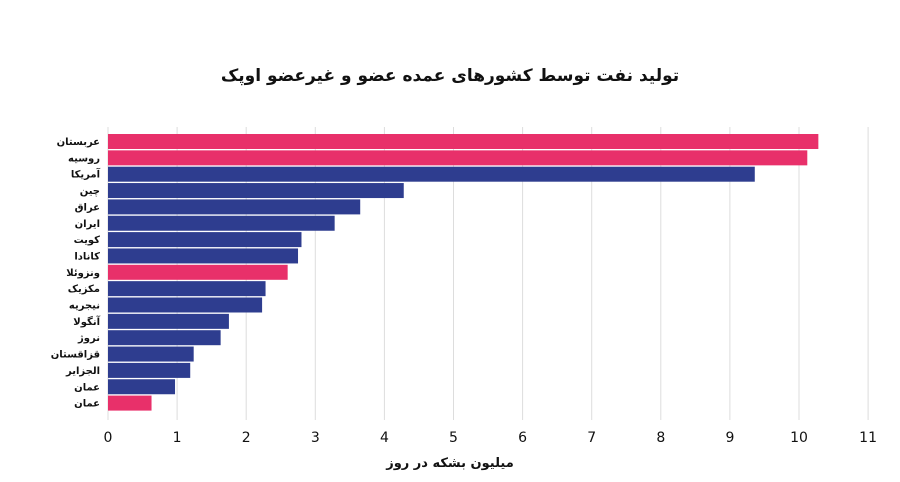 The height and width of the screenshot is (482, 900). I want to click on category-label: آمریکا, so click(86, 174).